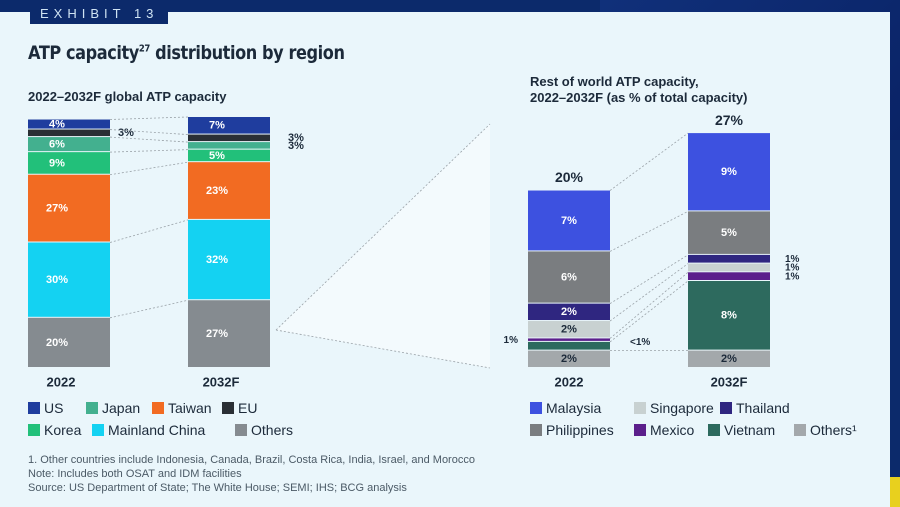  I want to click on bar-others1-2022, so click(569, 358).